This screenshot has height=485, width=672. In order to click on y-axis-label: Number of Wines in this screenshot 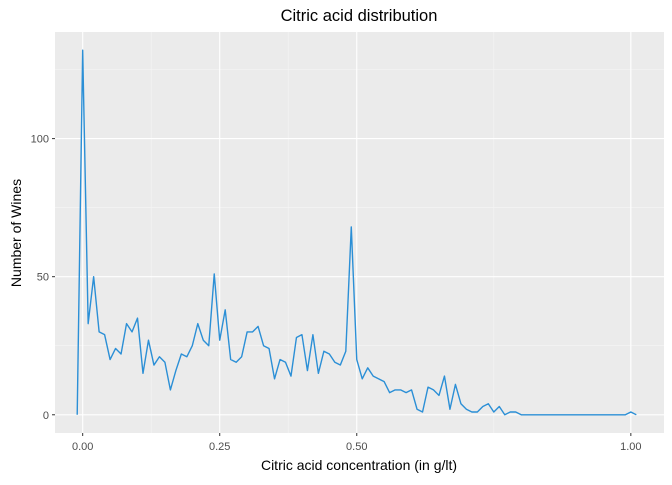, I will do `click(16, 233)`.